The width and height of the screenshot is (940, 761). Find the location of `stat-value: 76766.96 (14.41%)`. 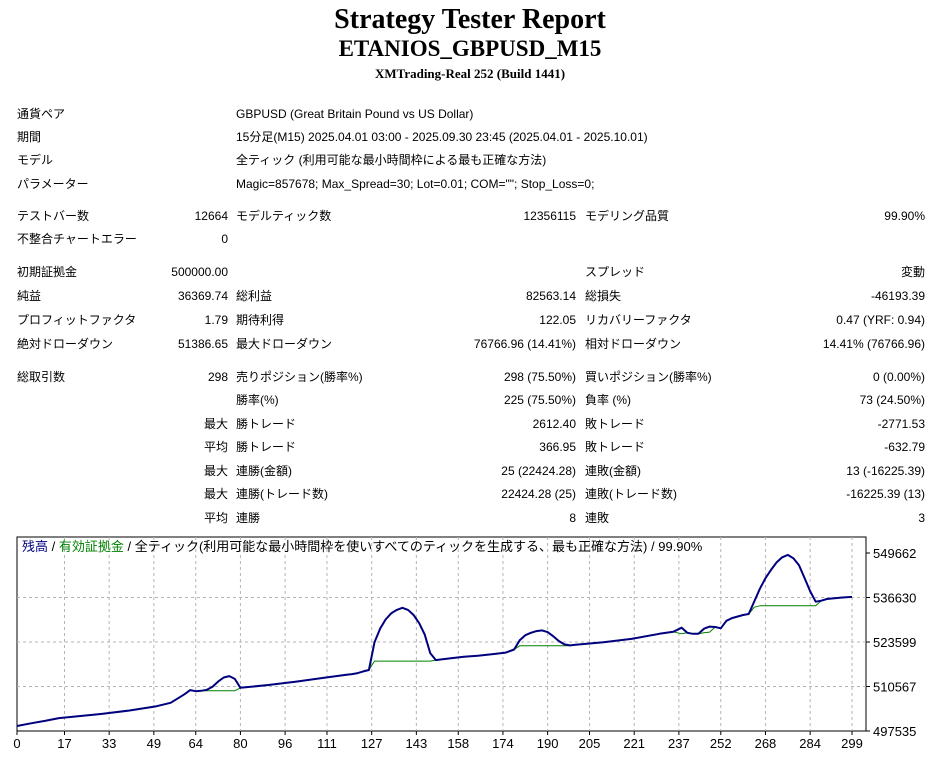

stat-value: 76766.96 (14.41%) is located at coordinates (524, 344).